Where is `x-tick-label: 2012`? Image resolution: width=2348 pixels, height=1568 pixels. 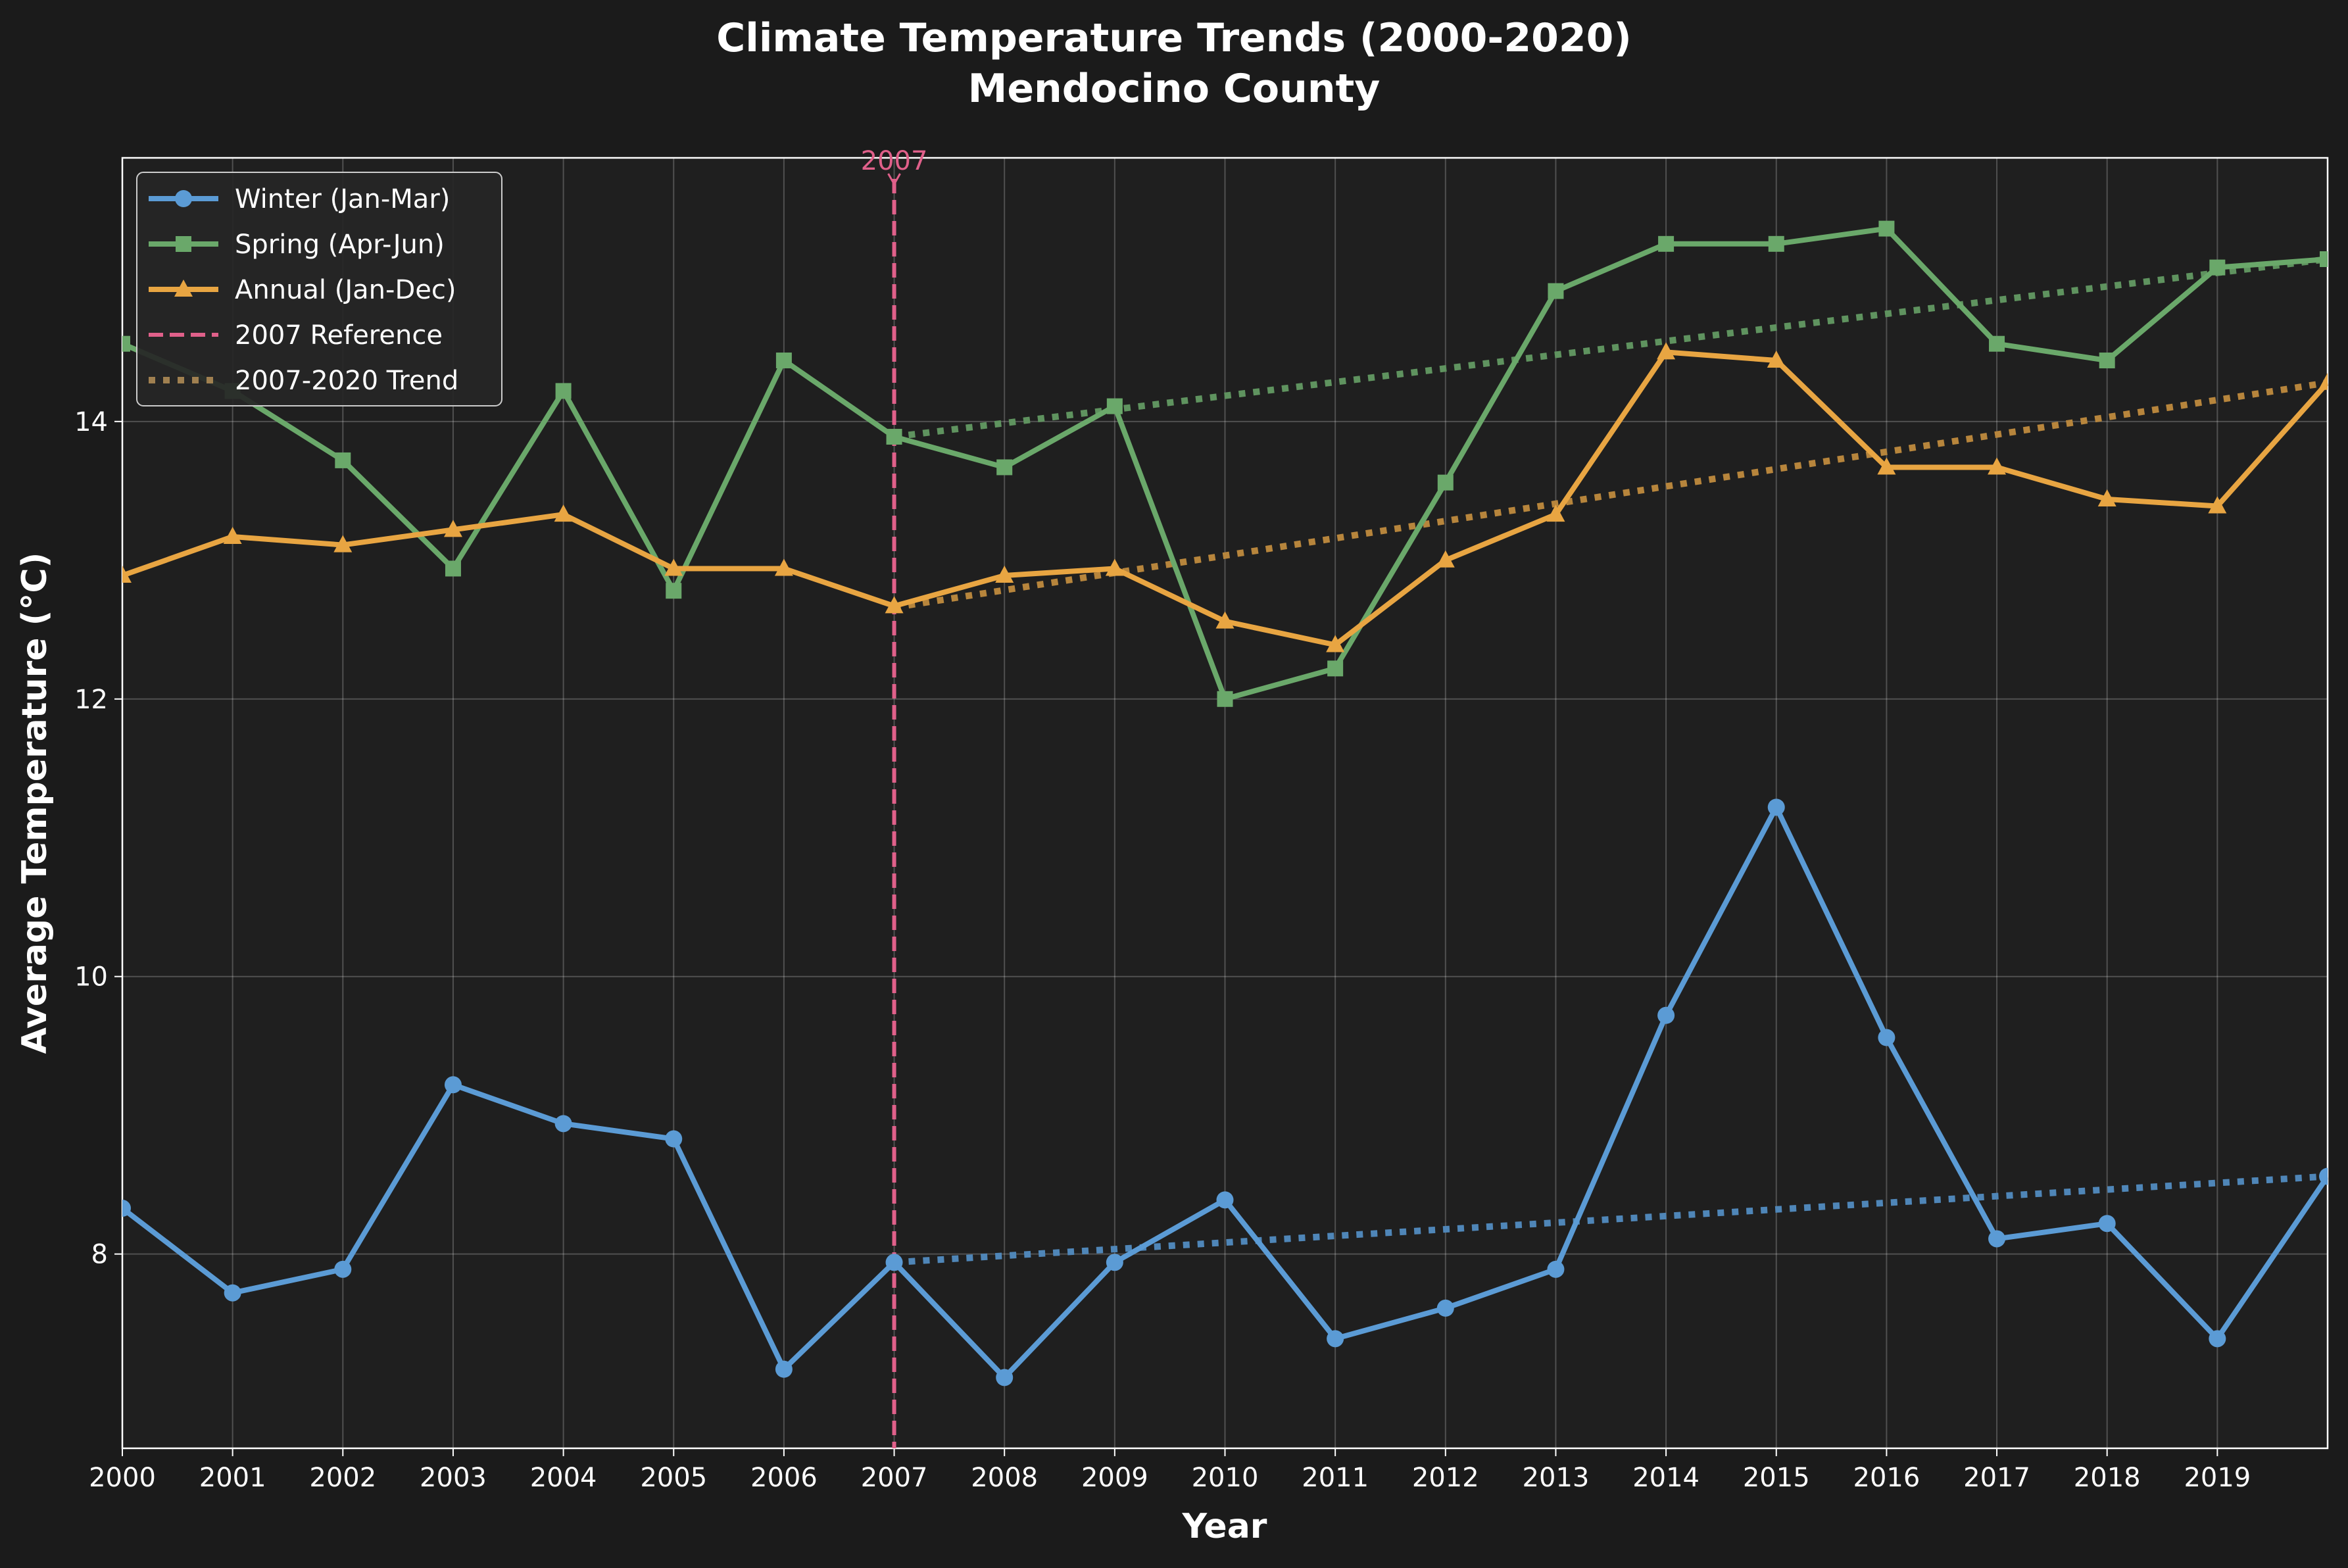 x-tick-label: 2012 is located at coordinates (1445, 1478).